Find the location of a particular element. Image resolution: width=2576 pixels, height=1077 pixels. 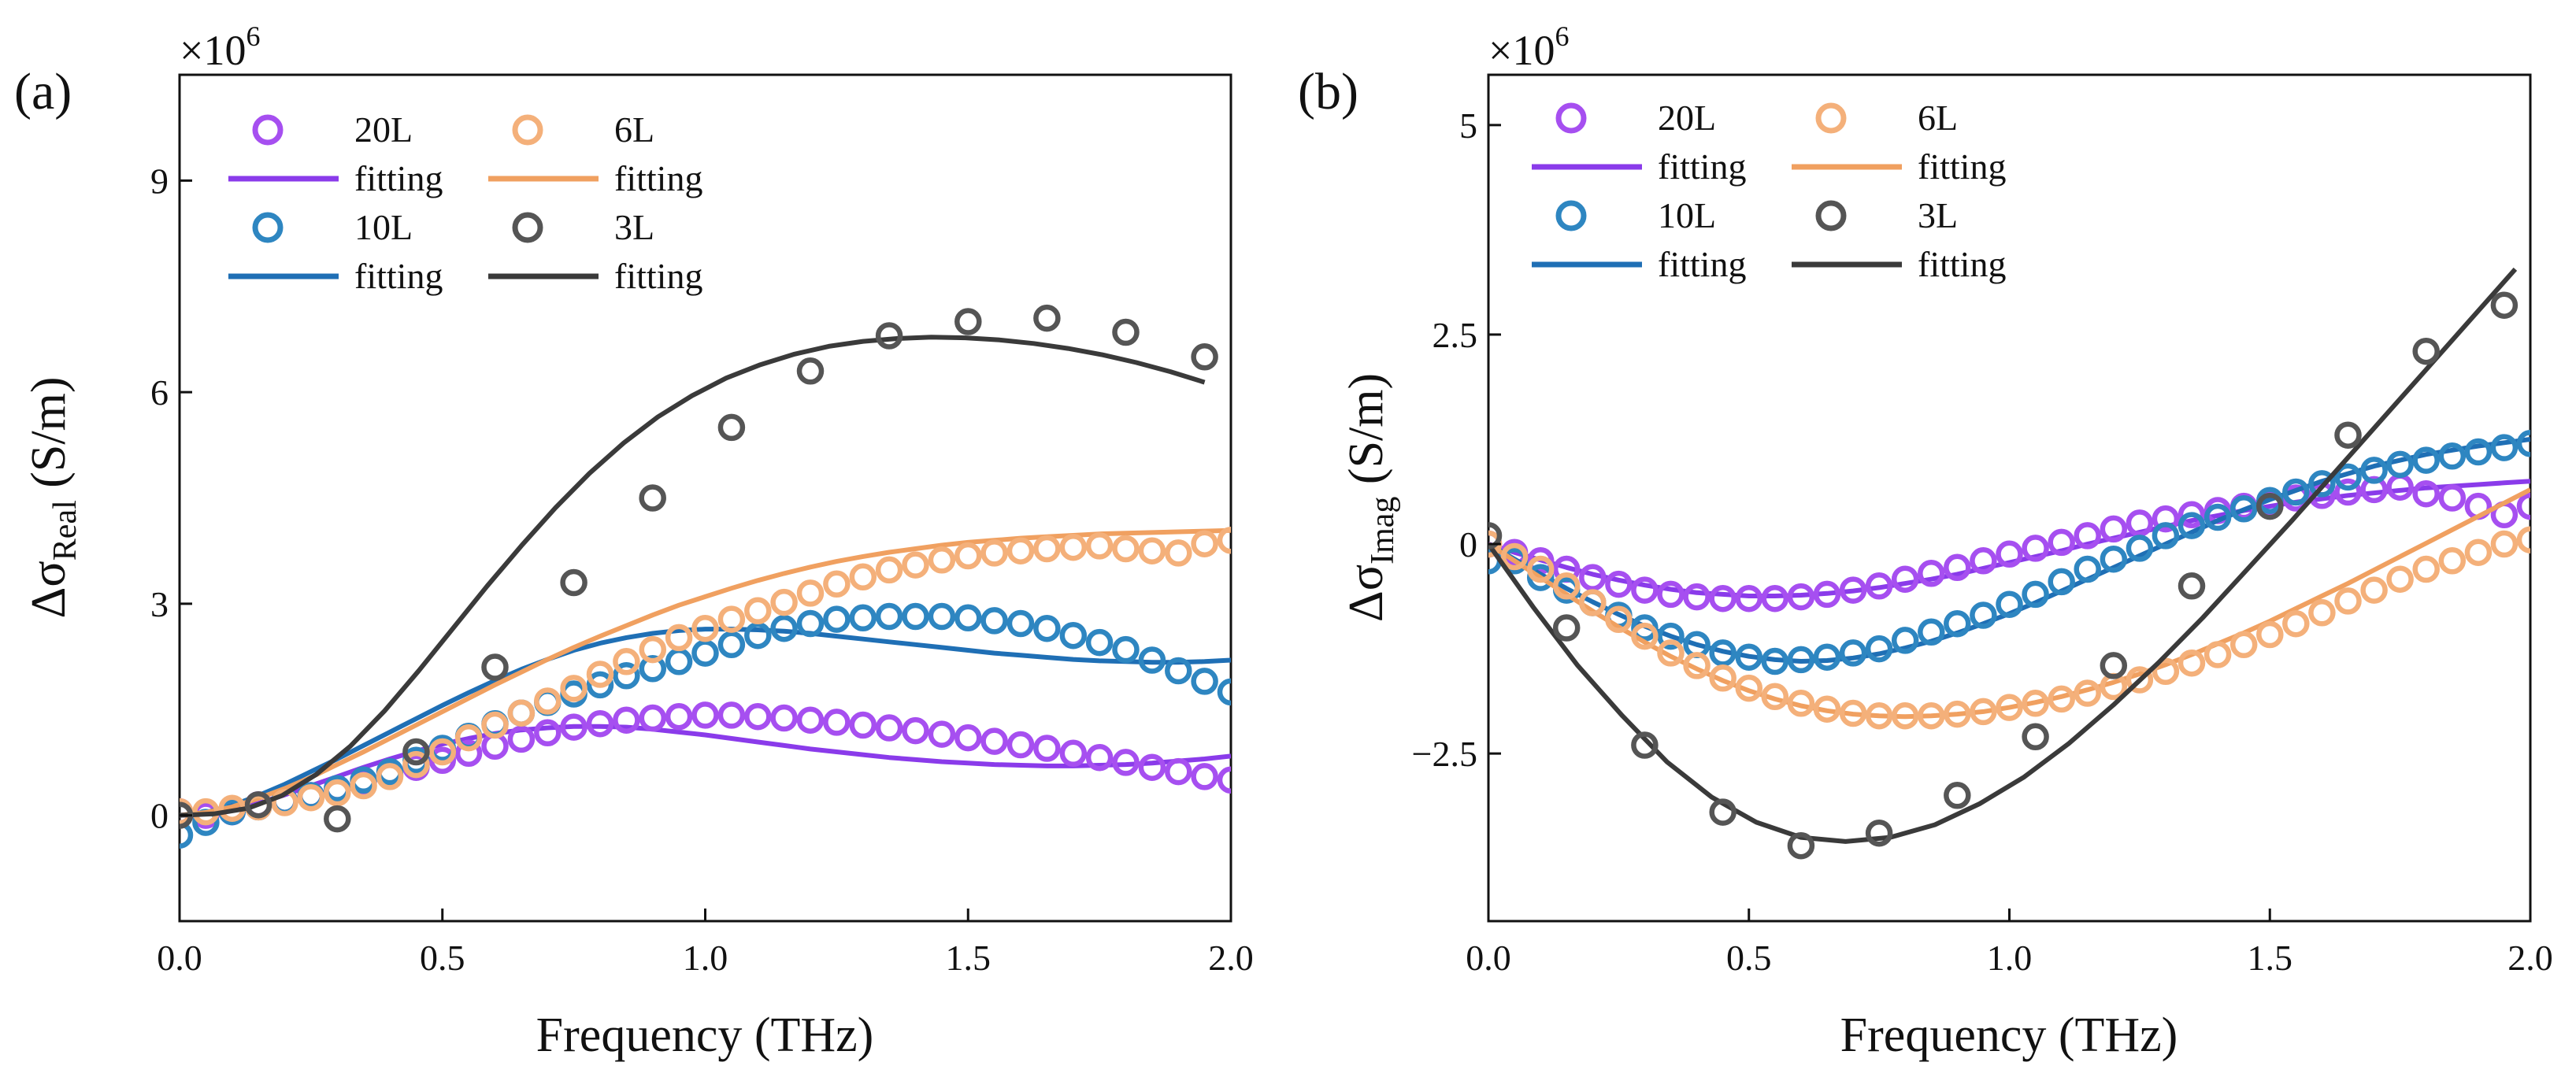

panel-b-ylabel: ΔσImag (S/m) is located at coordinates (1370, 497).